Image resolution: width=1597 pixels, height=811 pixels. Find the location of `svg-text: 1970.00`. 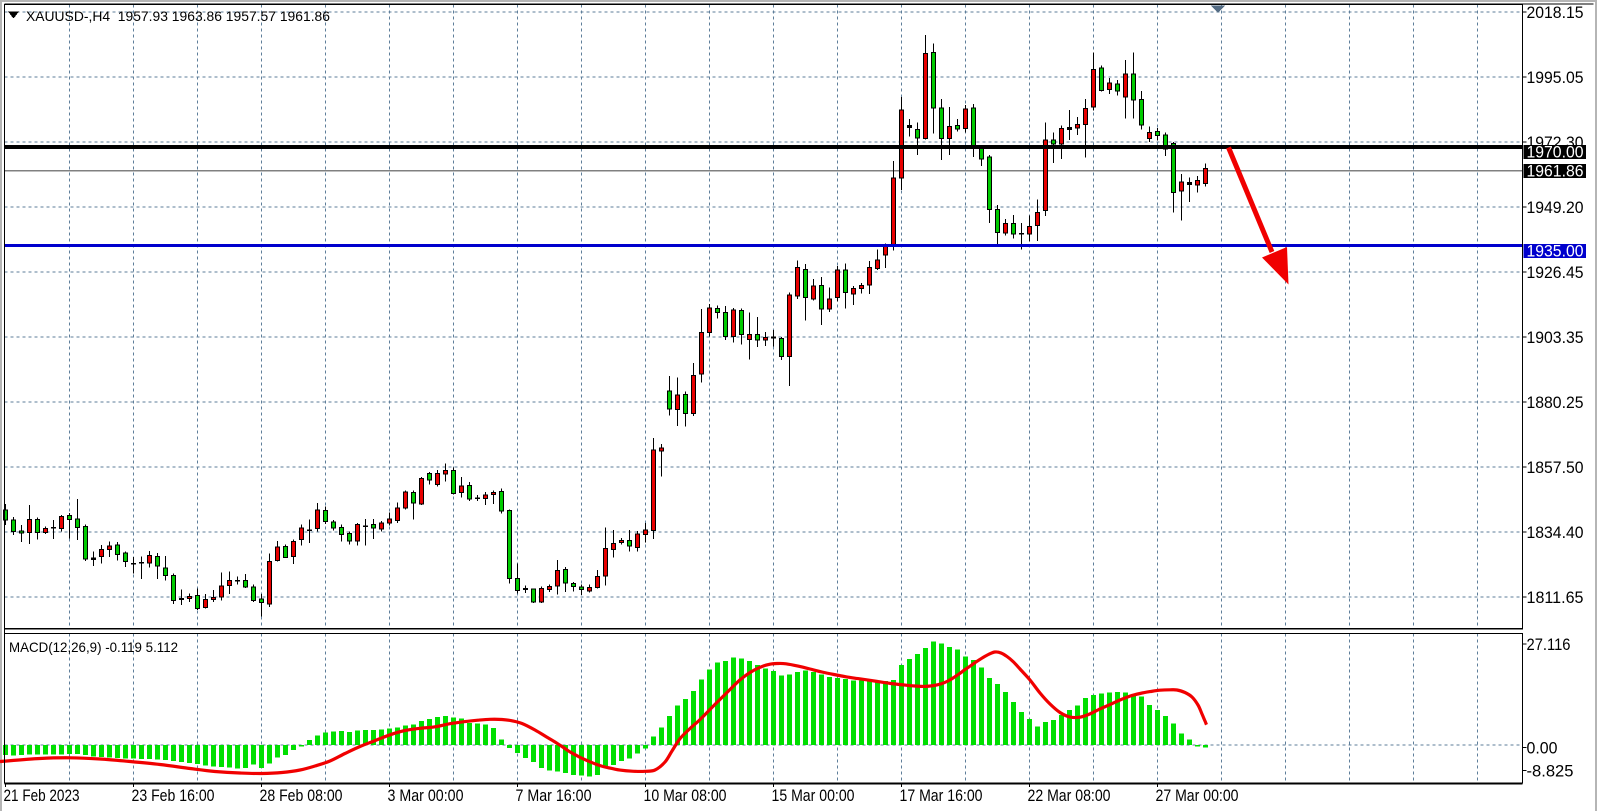

svg-text: 1970.00 is located at coordinates (1555, 152).